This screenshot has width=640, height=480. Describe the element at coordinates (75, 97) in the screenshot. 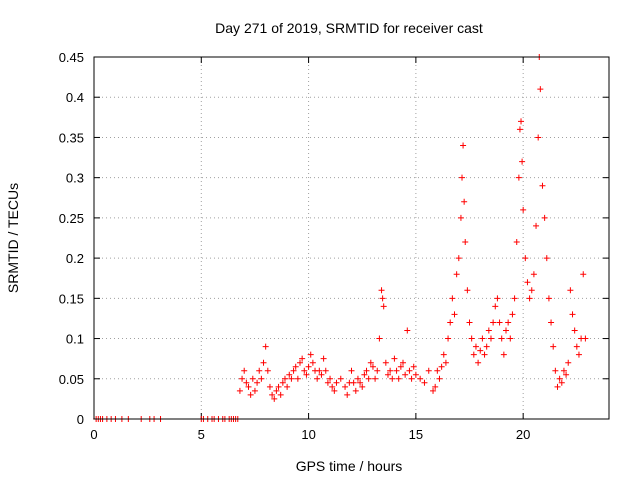

I see `y-tick-label: 0.4` at that location.